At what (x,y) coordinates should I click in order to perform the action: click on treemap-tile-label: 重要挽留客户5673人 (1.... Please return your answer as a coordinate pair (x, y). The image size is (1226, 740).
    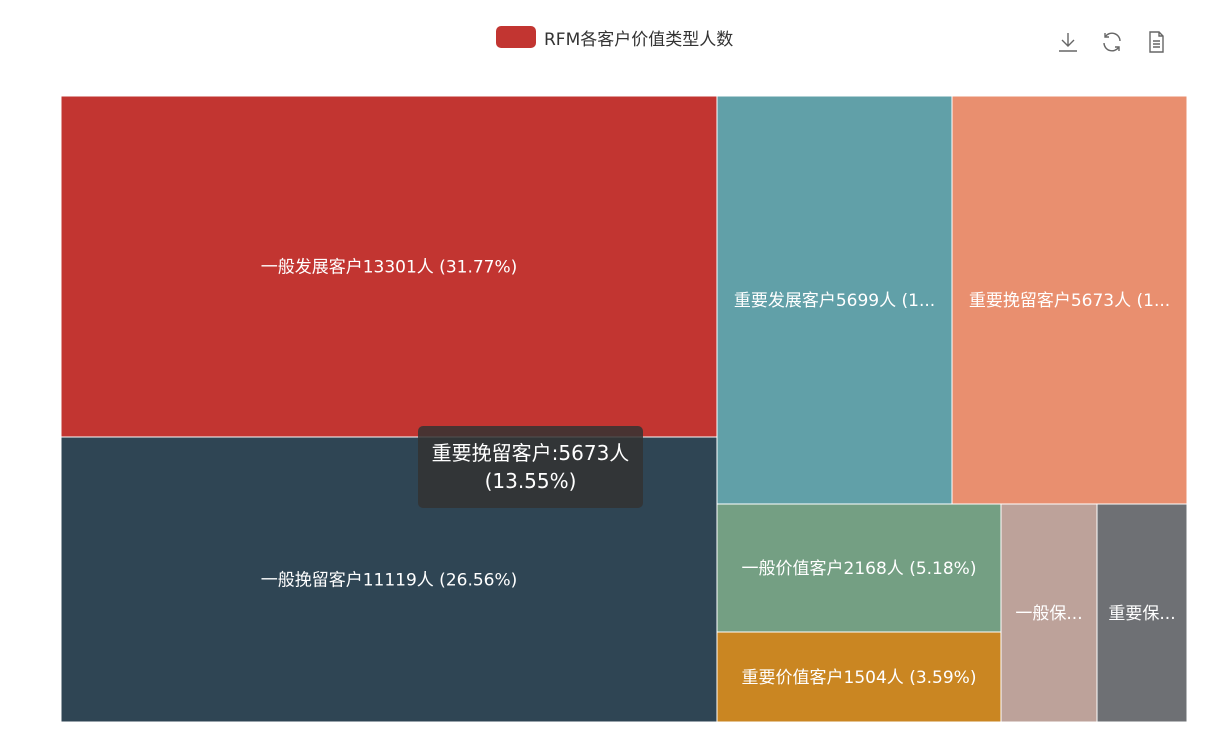
    Looking at the image, I should click on (1069, 301).